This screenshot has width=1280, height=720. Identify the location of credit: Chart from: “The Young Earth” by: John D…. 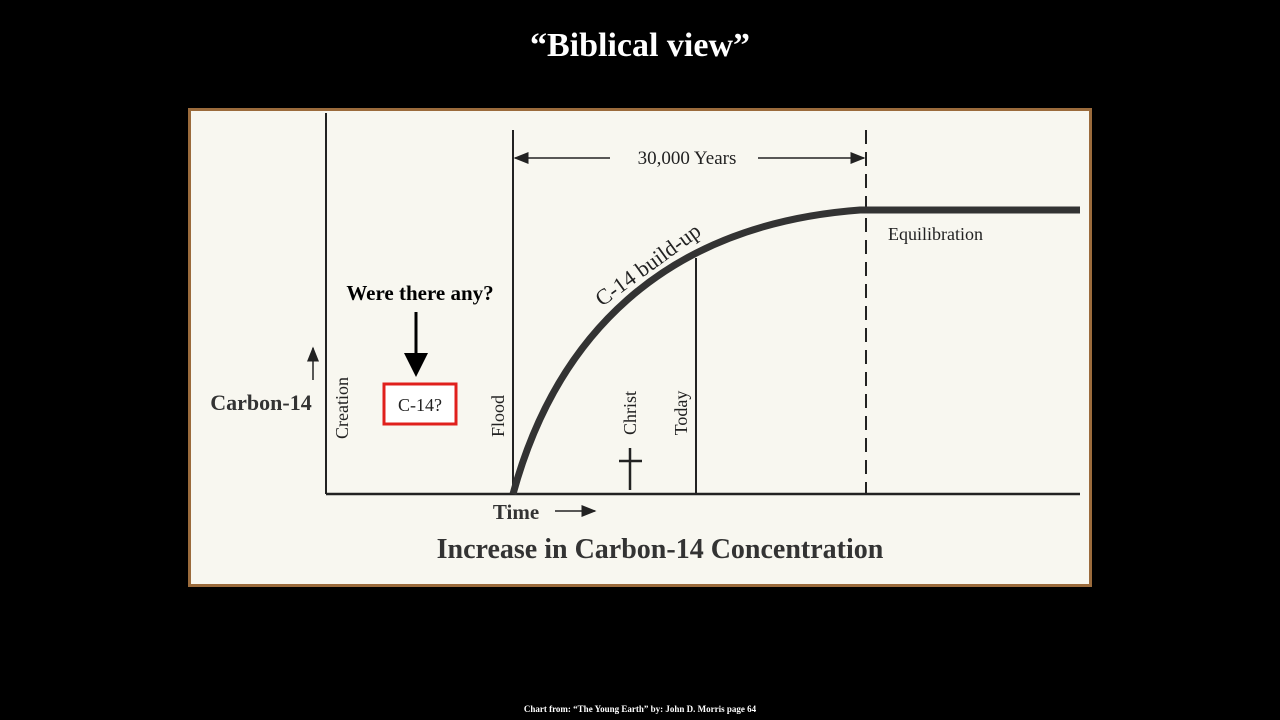
(640, 709).